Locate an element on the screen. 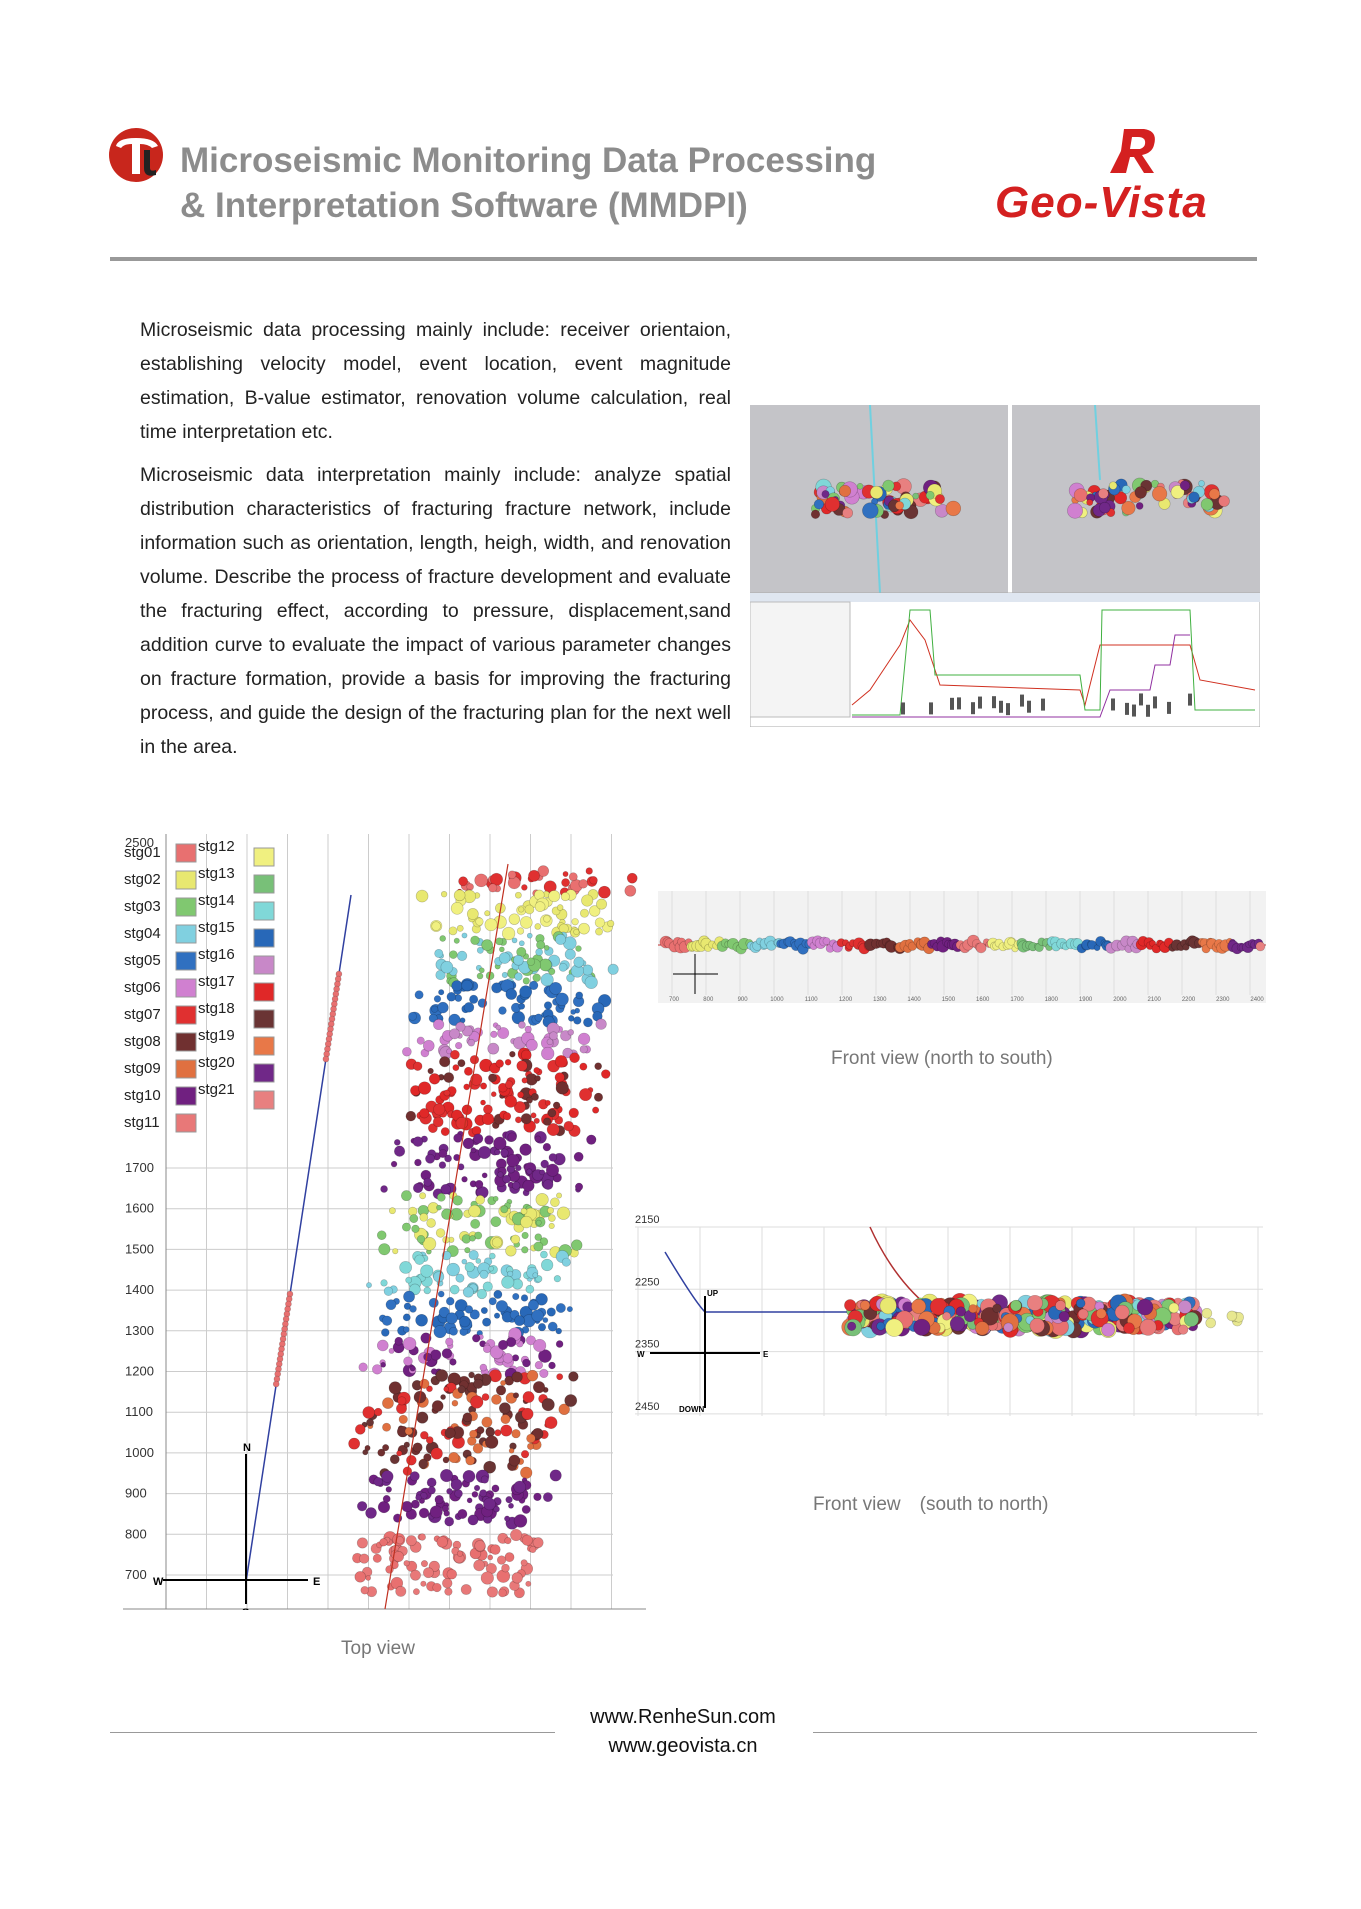 This screenshot has width=1361, height=1909. legend-label: stg05 is located at coordinates (142, 960).